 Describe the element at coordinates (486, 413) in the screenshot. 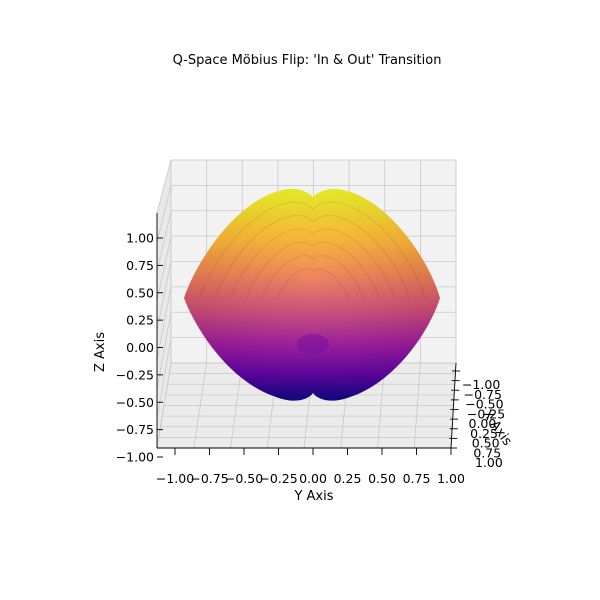

I see `x-tick-label: −0.25` at that location.